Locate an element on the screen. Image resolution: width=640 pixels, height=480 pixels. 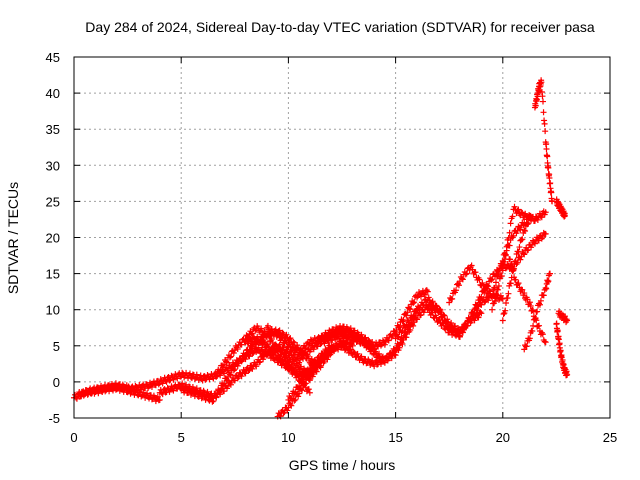
y-tick-label: 15 is located at coordinates (53, 274).